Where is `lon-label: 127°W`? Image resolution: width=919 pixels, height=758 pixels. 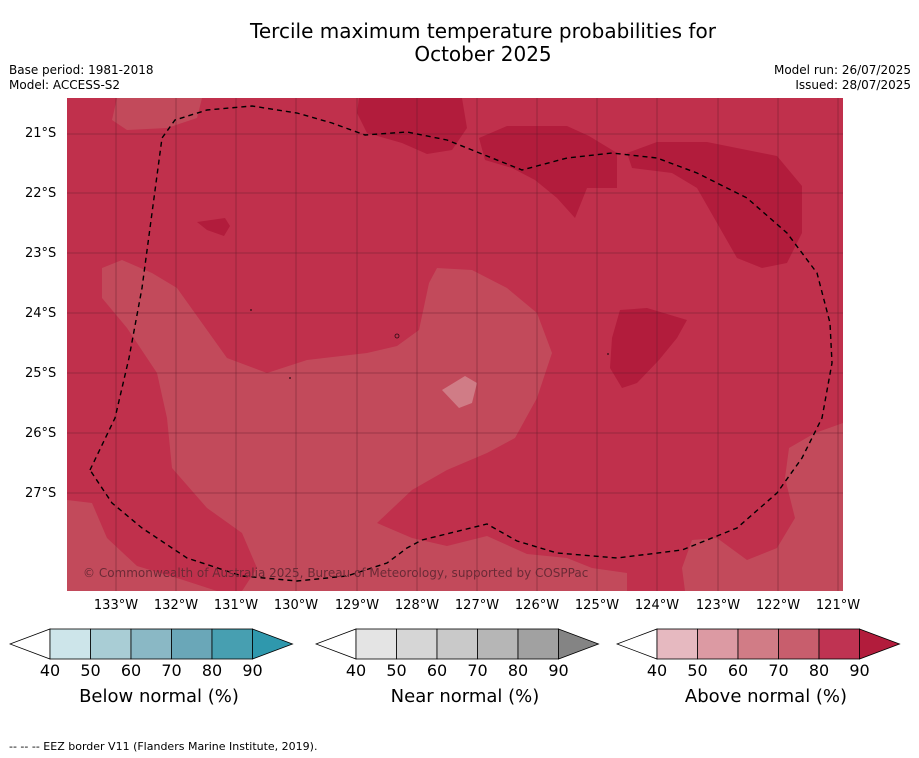 lon-label: 127°W is located at coordinates (477, 605).